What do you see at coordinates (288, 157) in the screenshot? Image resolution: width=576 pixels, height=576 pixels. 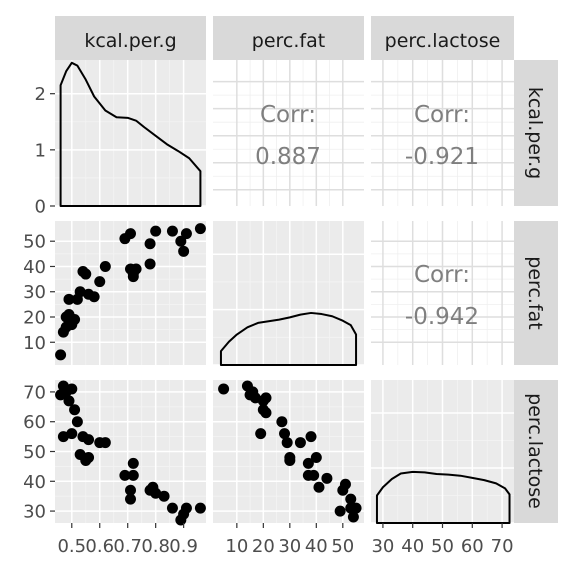 I see `corr-value-kcal-fat: 0.887` at bounding box center [288, 157].